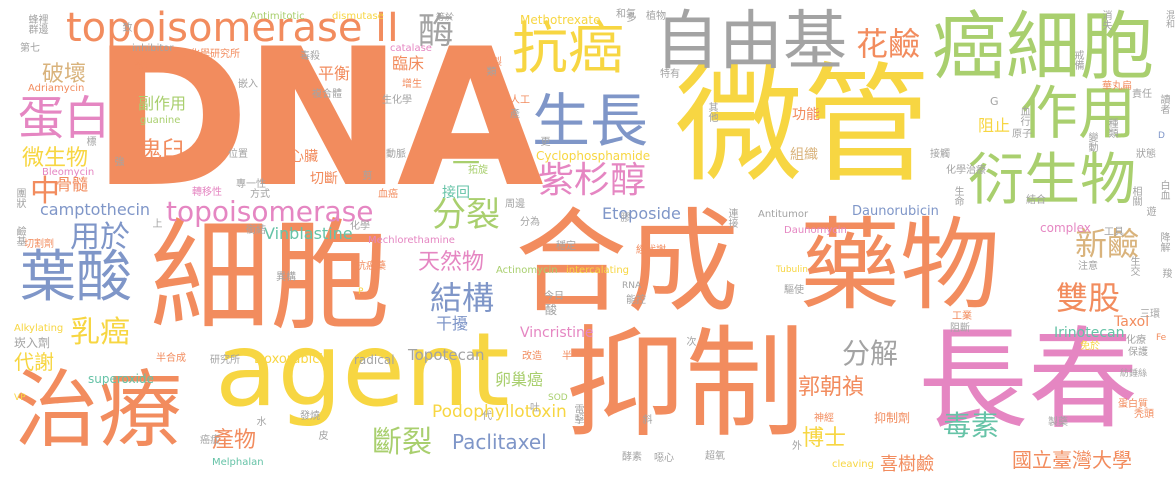 The width and height of the screenshot is (1175, 482). Describe the element at coordinates (155, 223) in the screenshot. I see `word-shang-v: 上` at that location.